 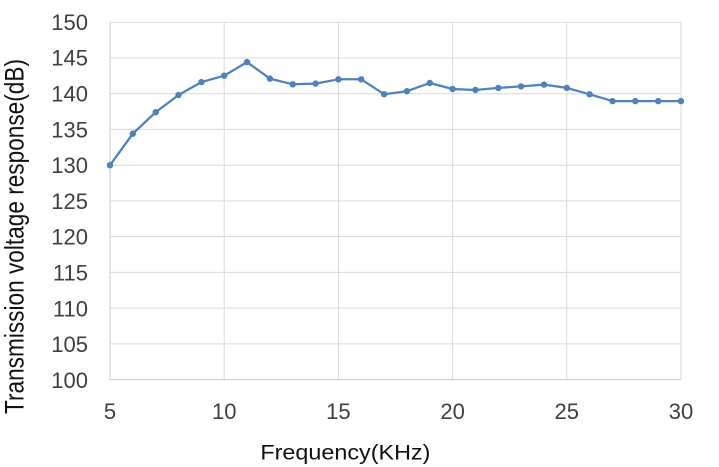 I want to click on svg-text: 130, so click(x=69, y=165).